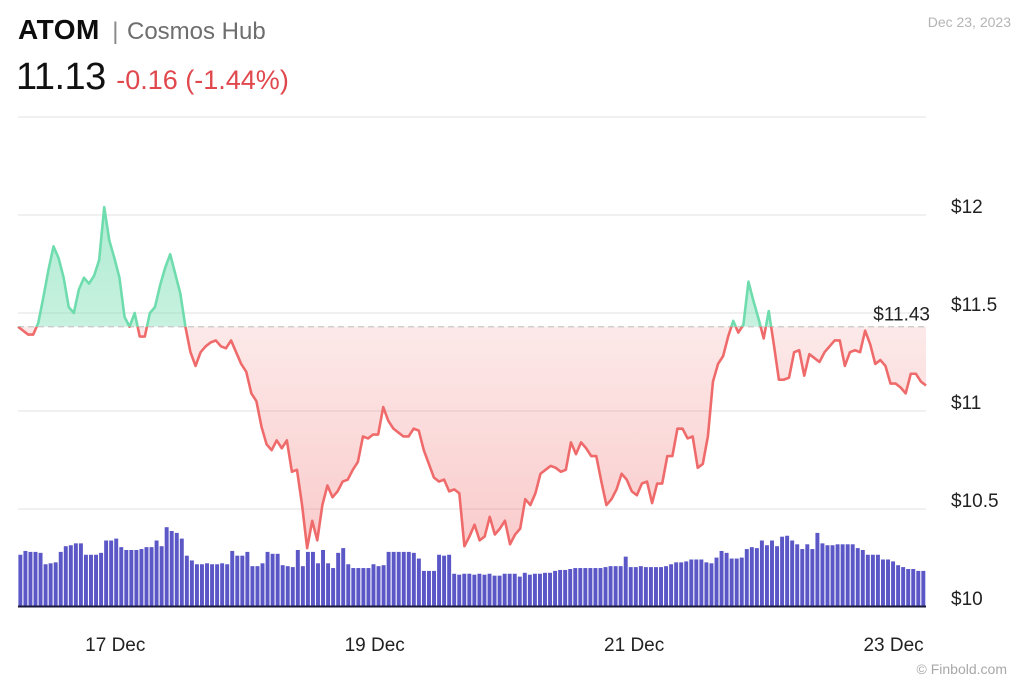 This screenshot has height=683, width=1024. Describe the element at coordinates (974, 305) in the screenshot. I see `y-tick-label: $11.5` at that location.